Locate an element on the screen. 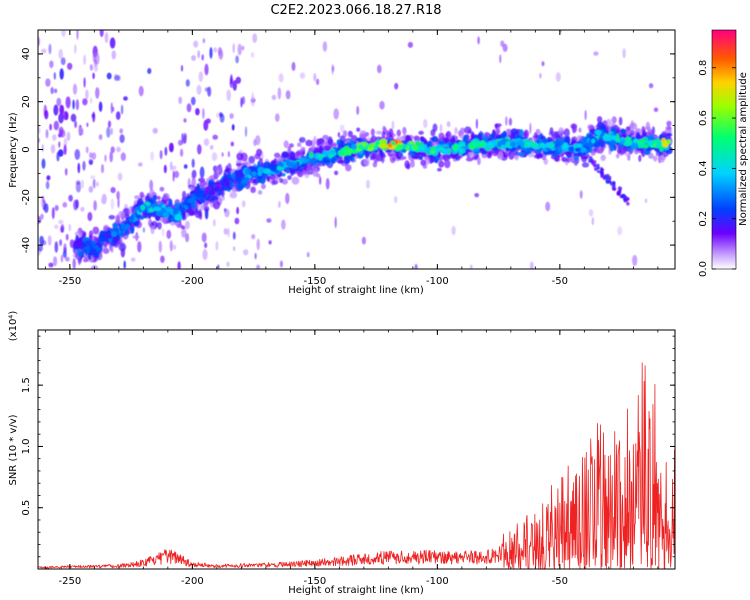 The height and width of the screenshot is (600, 750). x-tick-label: -150 is located at coordinates (314, 581).